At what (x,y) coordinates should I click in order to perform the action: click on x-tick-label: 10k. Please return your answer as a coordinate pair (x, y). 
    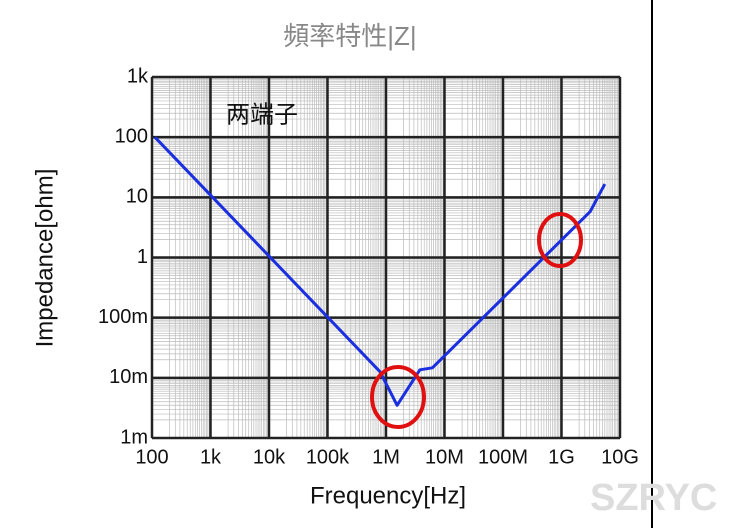
    Looking at the image, I should click on (269, 457).